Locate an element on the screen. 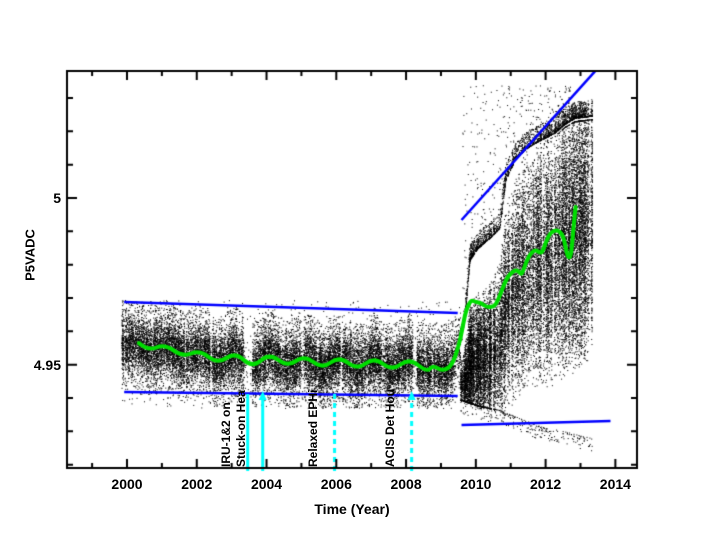 This screenshot has width=704, height=544. x-tick-label-2010: 2010 is located at coordinates (476, 484).